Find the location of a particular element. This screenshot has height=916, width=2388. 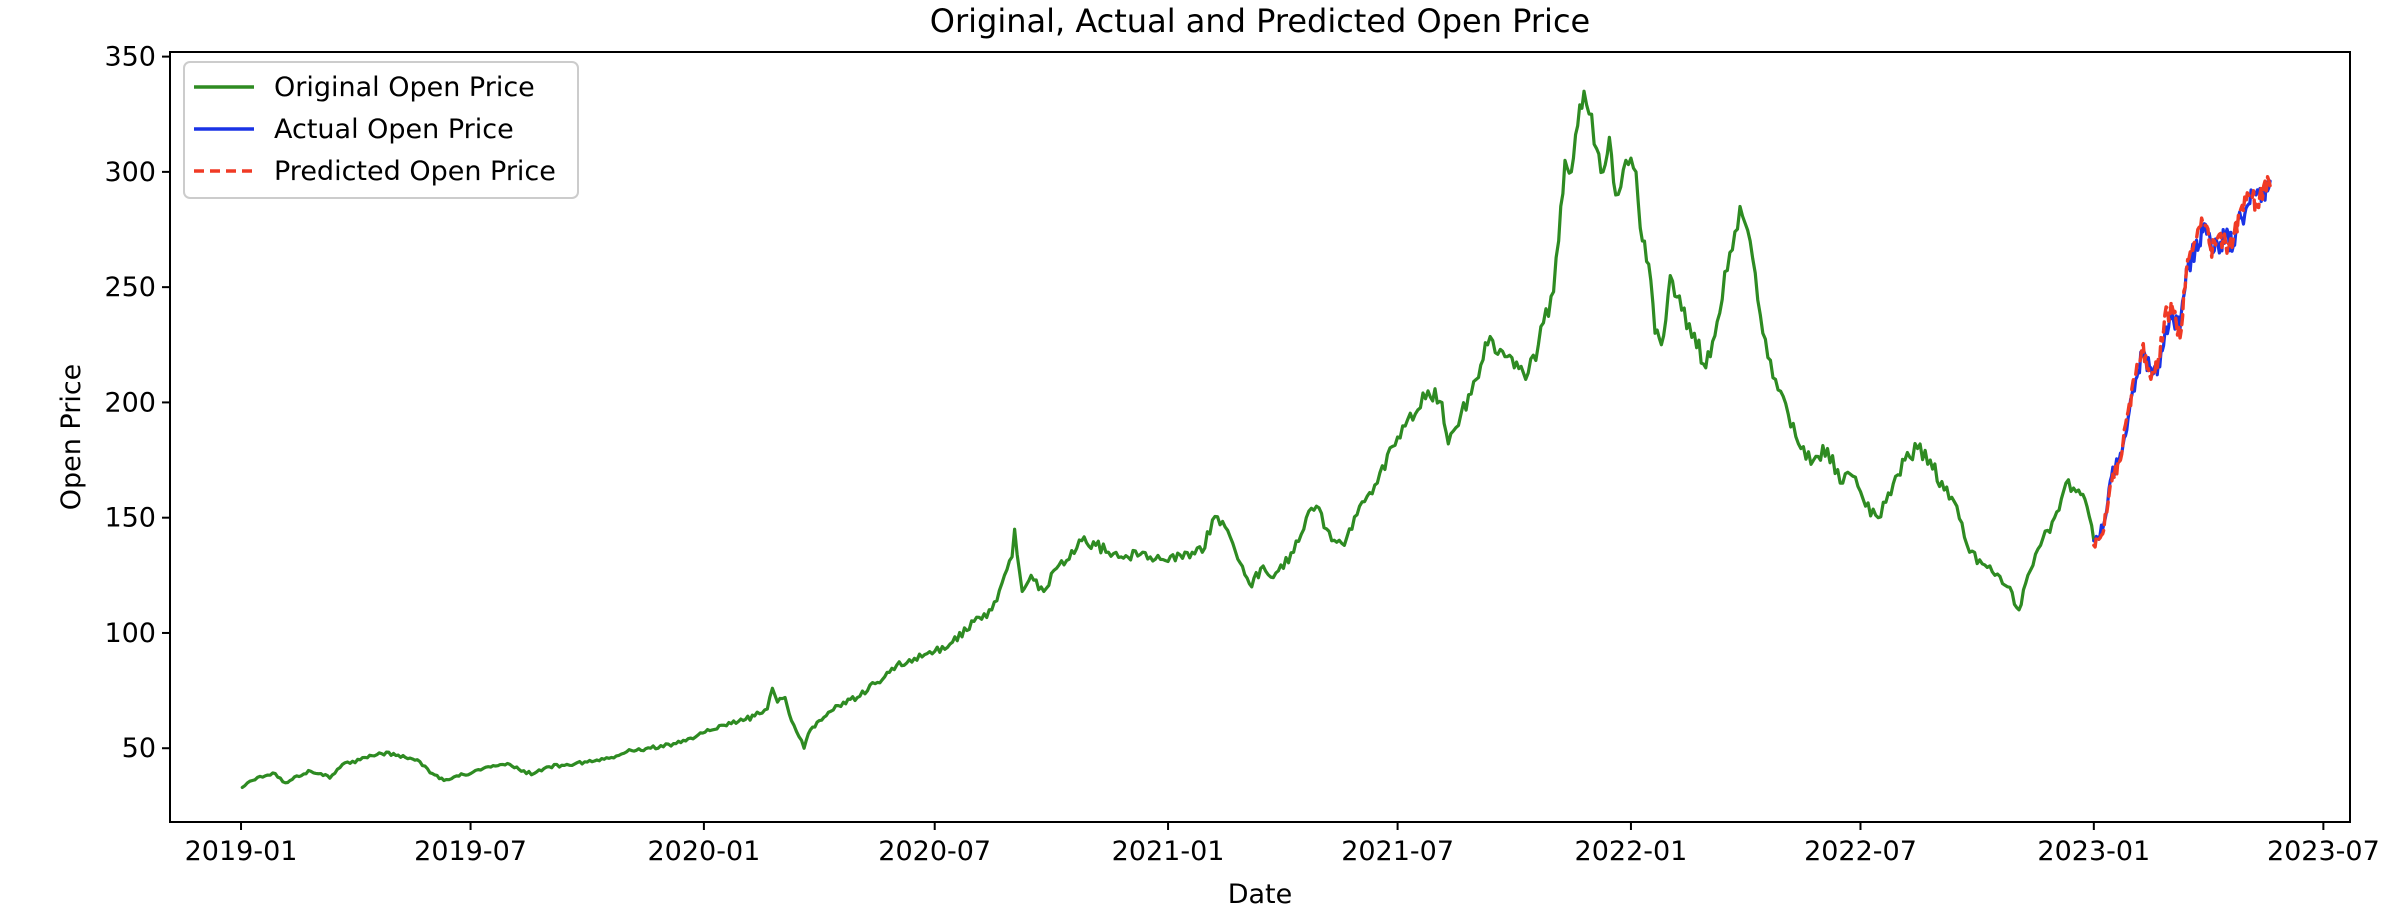

x-tick-label: 2020-07 is located at coordinates (934, 851).